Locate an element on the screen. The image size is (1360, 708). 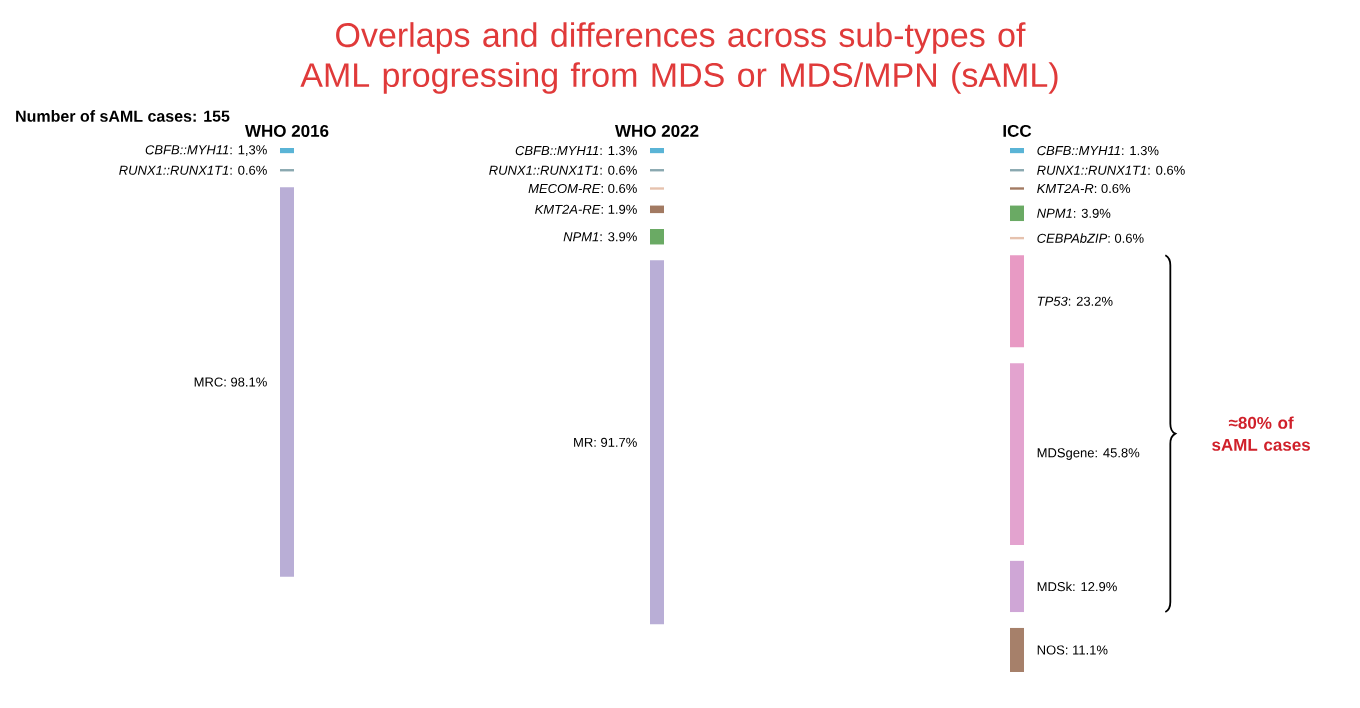
text: WHO 2016 is located at coordinates (286, 130).